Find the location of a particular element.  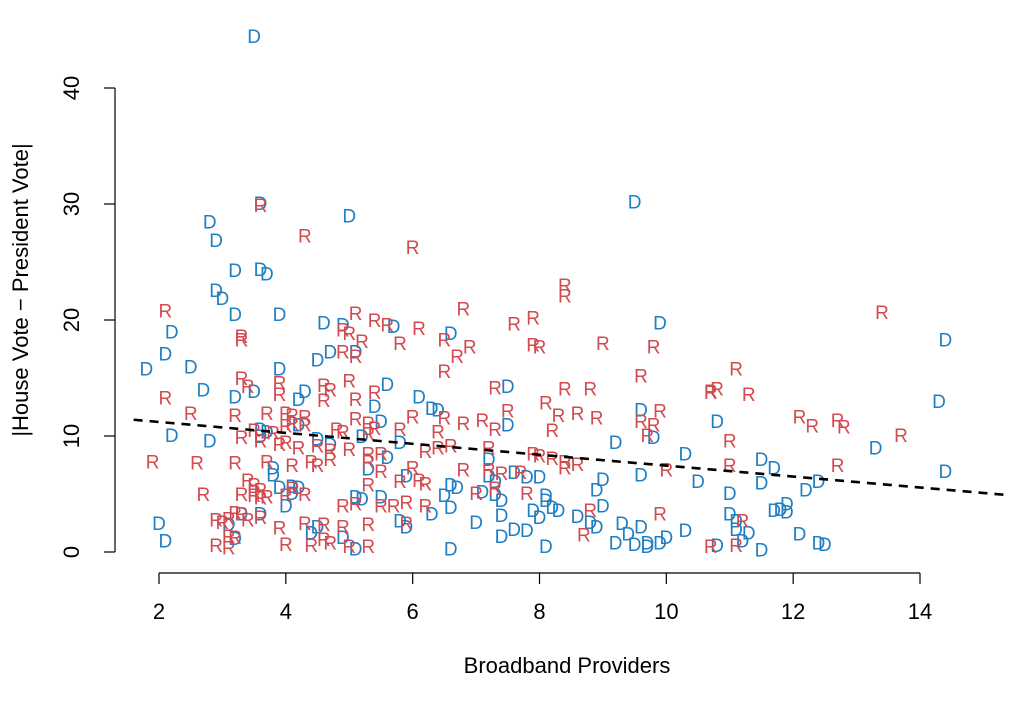

y-tick-label: 0 is located at coordinates (71, 552).